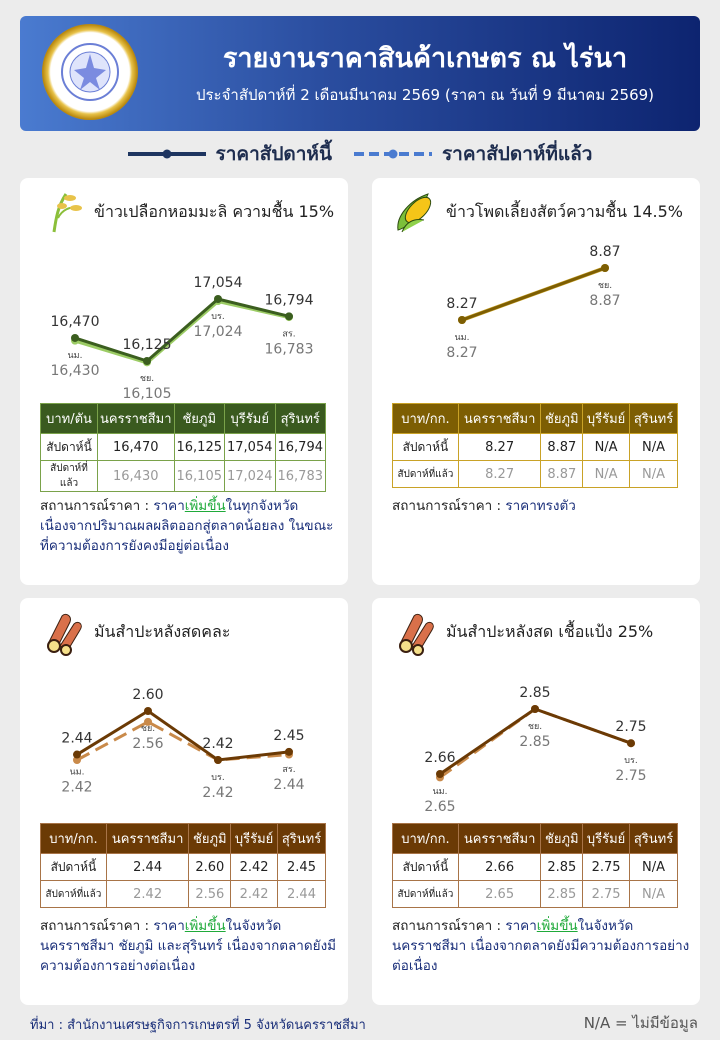 This screenshot has height=1040, width=720. I want to click on current-value-label: 2.44, so click(76, 739).